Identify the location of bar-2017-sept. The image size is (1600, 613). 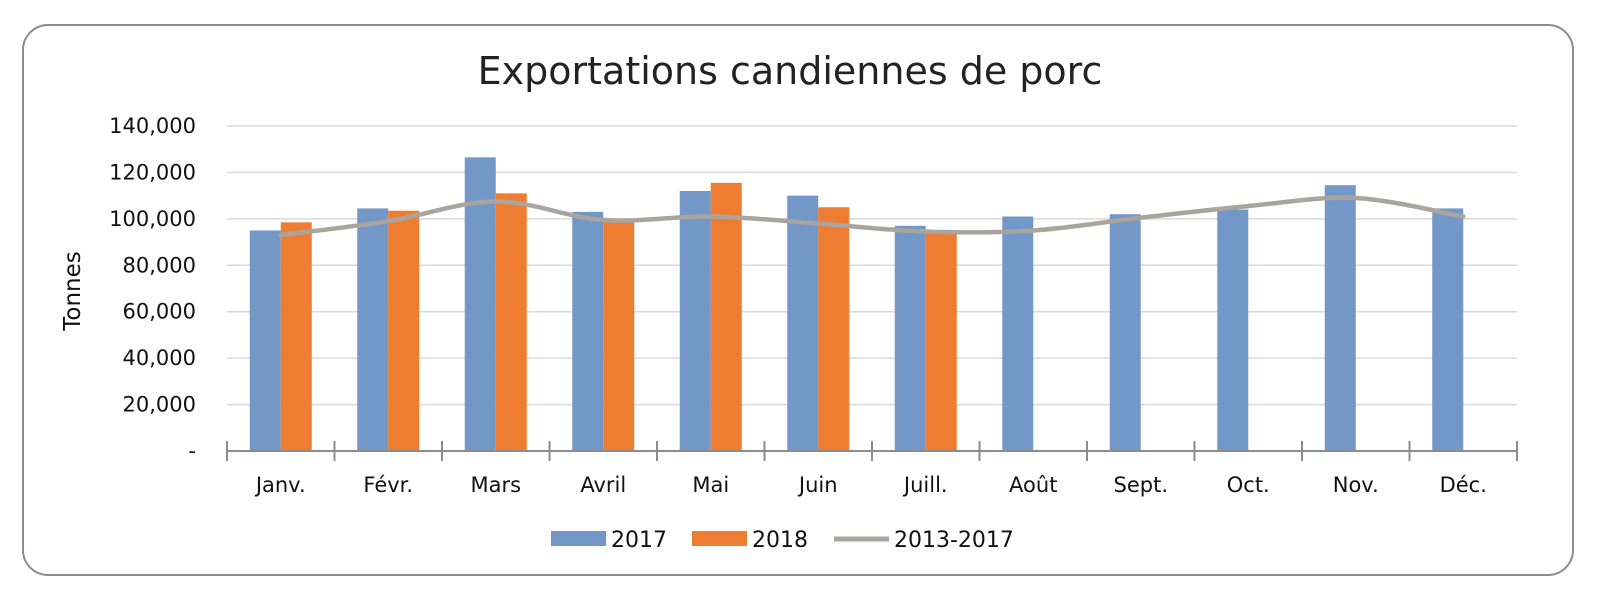
(1125, 332).